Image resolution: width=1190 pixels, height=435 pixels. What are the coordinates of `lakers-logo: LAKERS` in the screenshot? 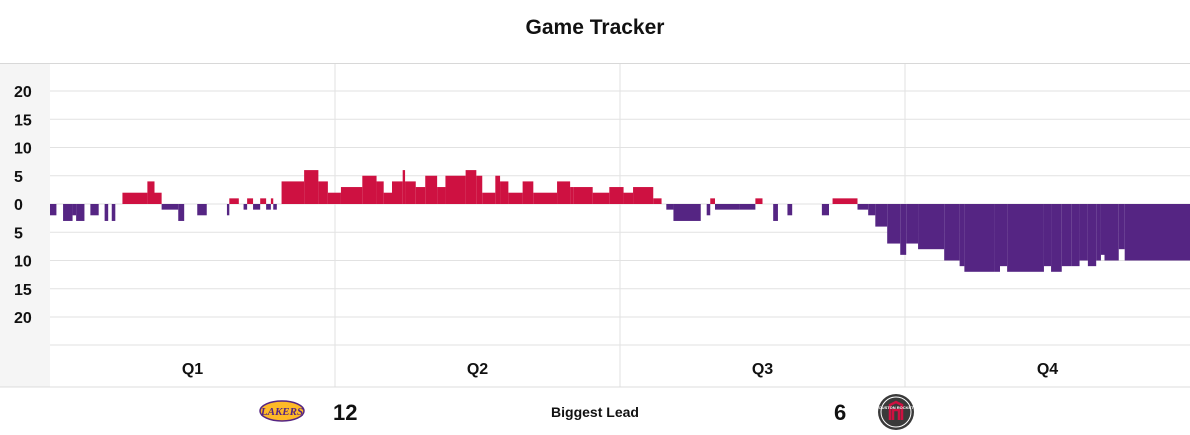 It's located at (282, 411).